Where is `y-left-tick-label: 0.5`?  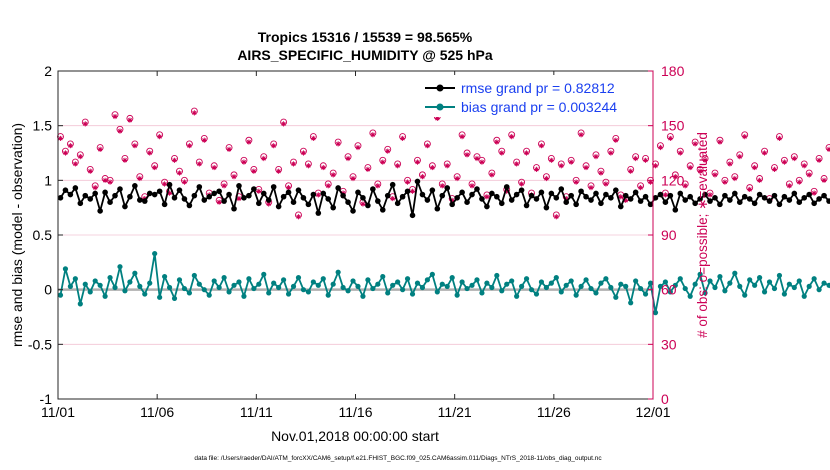 y-left-tick-label: 0.5 is located at coordinates (43, 235).